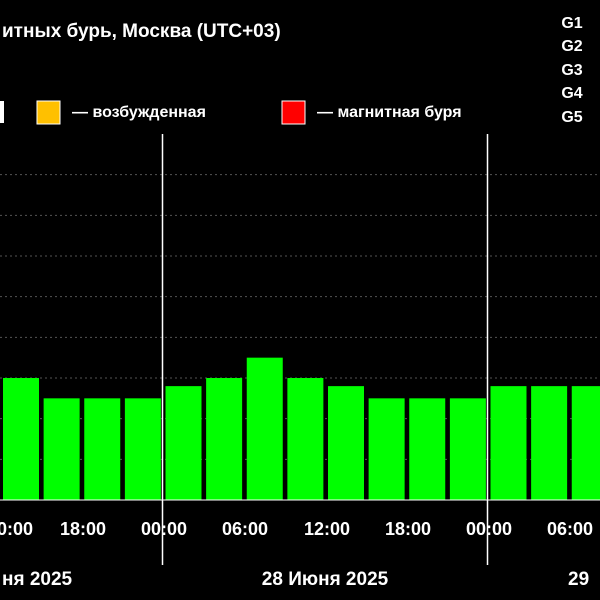 The image size is (600, 600). I want to click on time-tick-label: 12:00, so click(327, 529).